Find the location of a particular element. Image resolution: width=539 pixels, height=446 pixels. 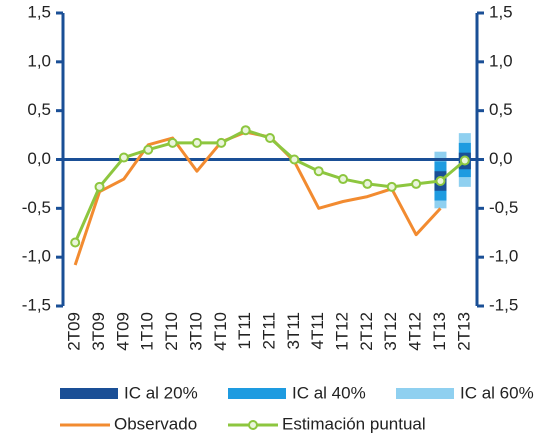

legend-label: Estimación puntual is located at coordinates (354, 423).